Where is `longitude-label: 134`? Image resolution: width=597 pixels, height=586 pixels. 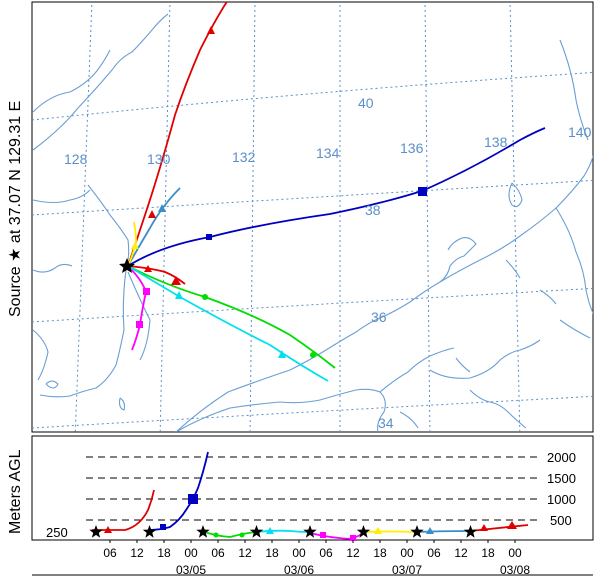 longitude-label: 134 is located at coordinates (328, 153).